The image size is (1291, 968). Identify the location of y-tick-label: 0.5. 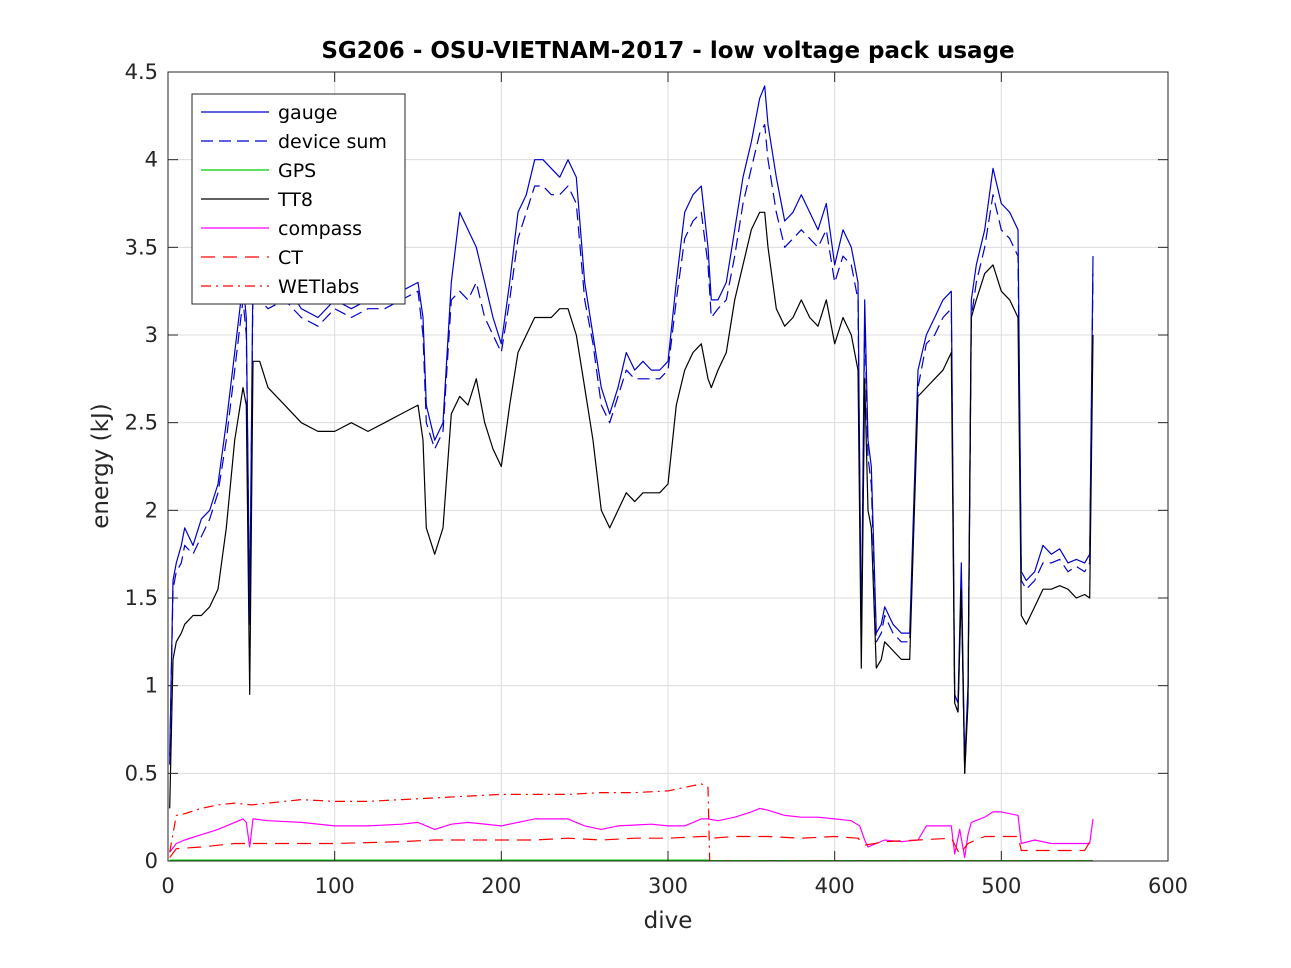
(141, 773).